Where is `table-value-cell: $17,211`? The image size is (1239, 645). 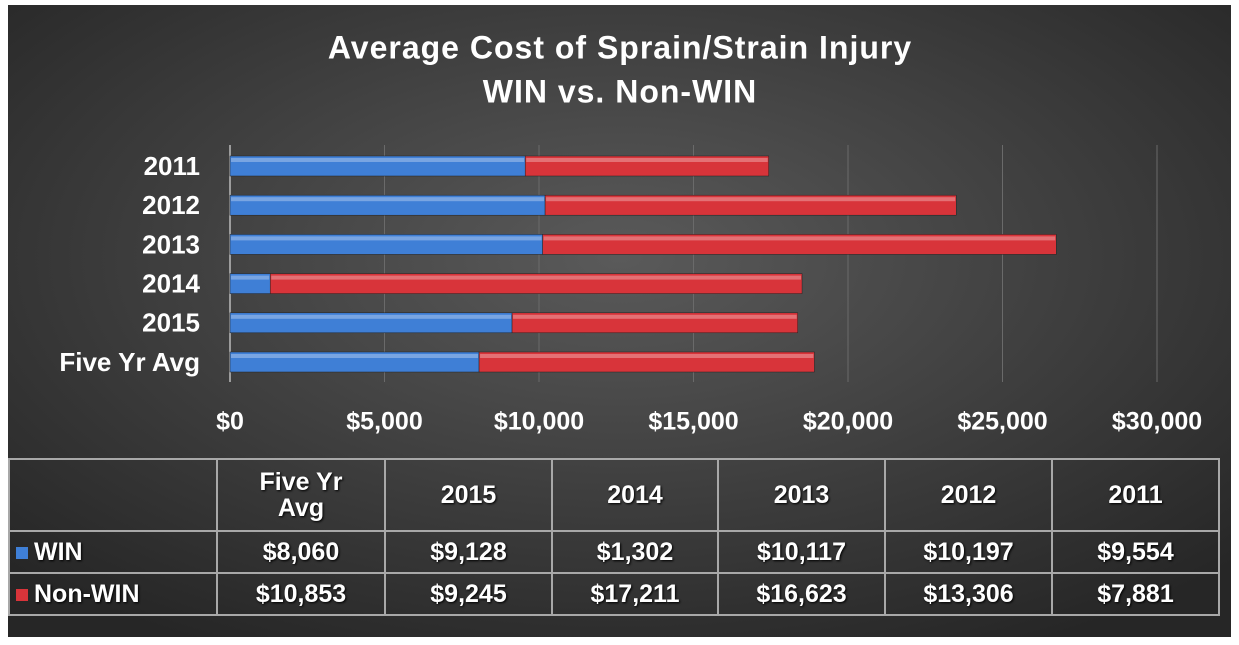
table-value-cell: $17,211 is located at coordinates (635, 594).